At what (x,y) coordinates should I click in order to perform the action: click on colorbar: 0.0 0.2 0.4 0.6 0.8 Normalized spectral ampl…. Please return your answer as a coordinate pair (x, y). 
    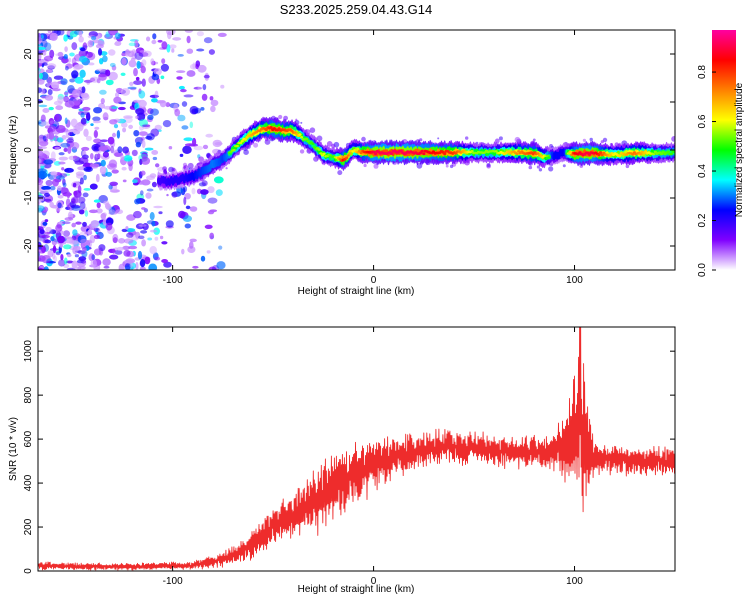
    Looking at the image, I should click on (721, 153).